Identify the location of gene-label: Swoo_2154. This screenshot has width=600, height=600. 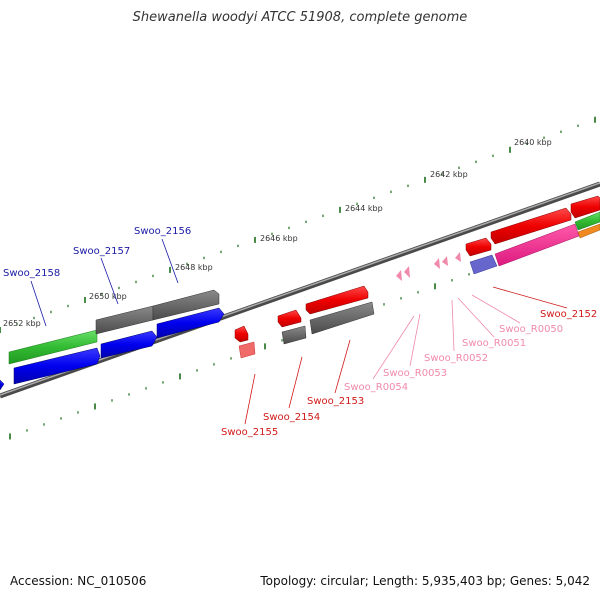
(291, 417).